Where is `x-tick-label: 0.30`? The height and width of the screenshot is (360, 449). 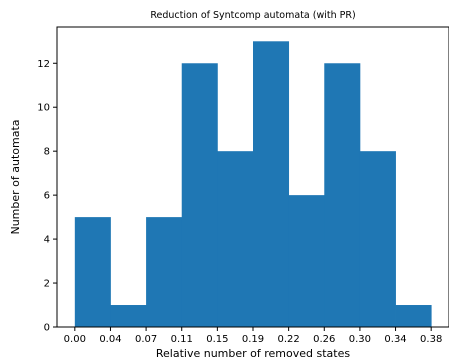 x-tick-label: 0.30 is located at coordinates (360, 339).